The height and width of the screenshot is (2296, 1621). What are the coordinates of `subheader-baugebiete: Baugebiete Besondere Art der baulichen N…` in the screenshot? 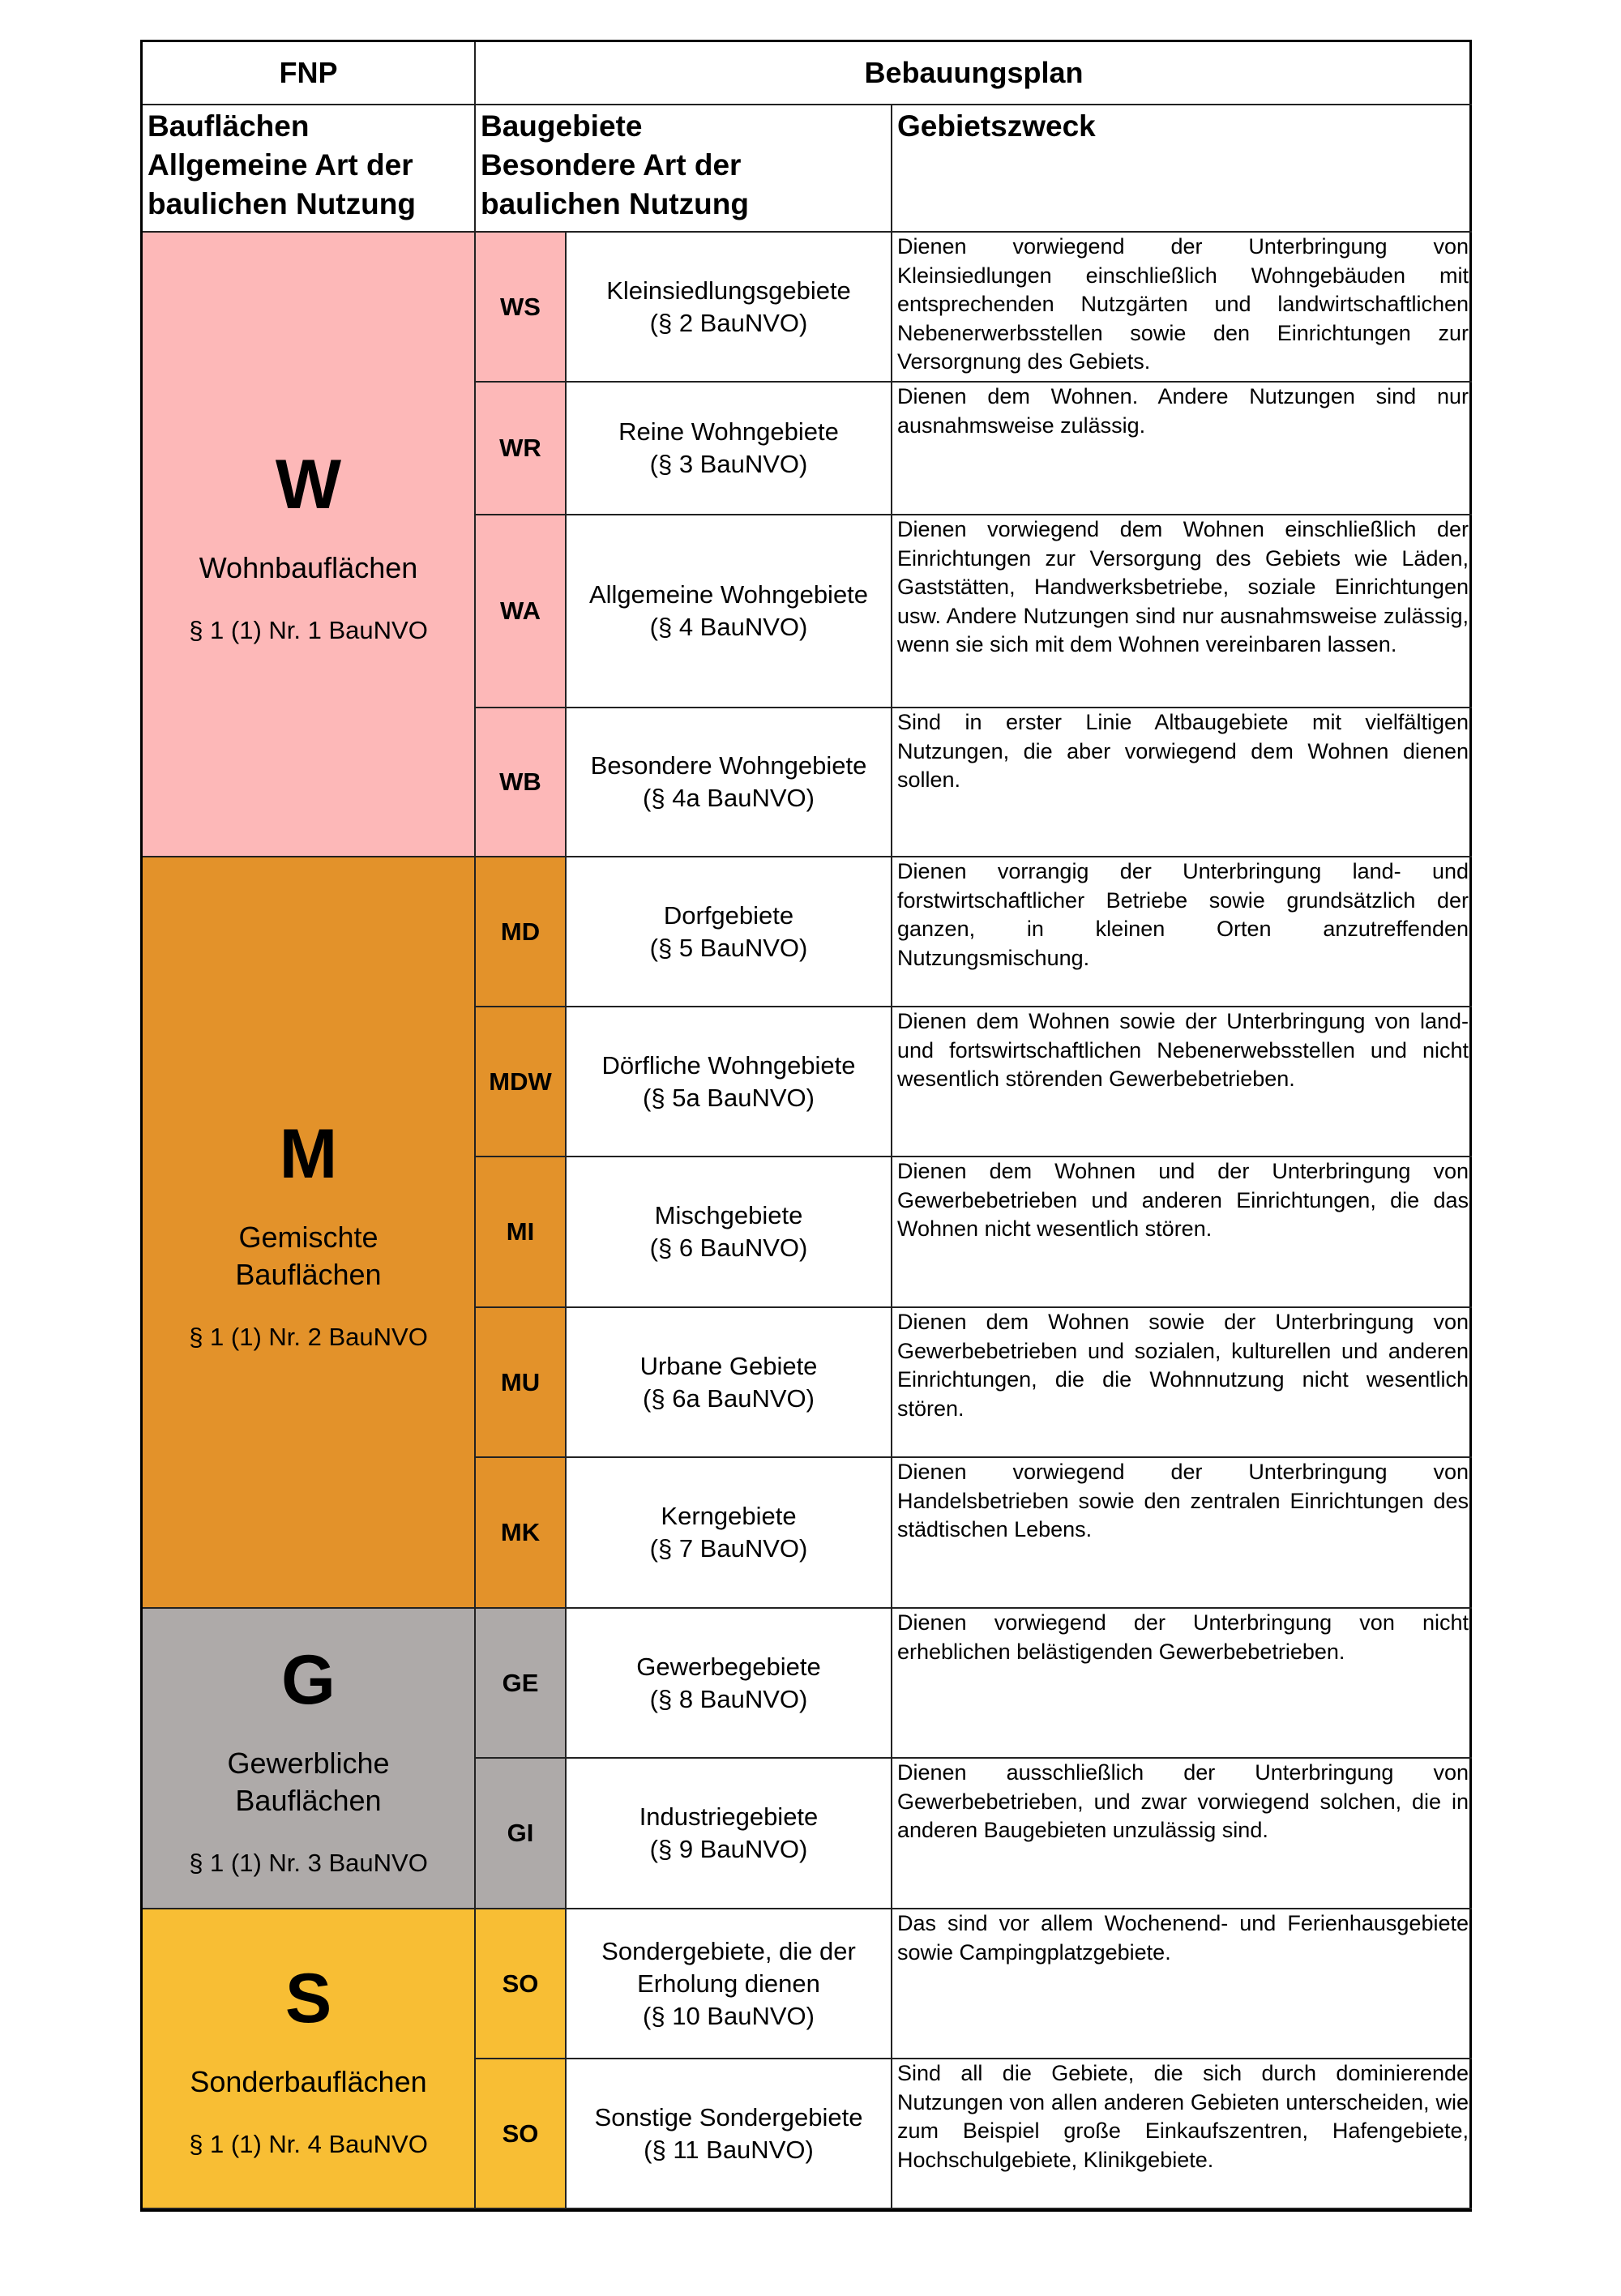 It's located at (684, 169).